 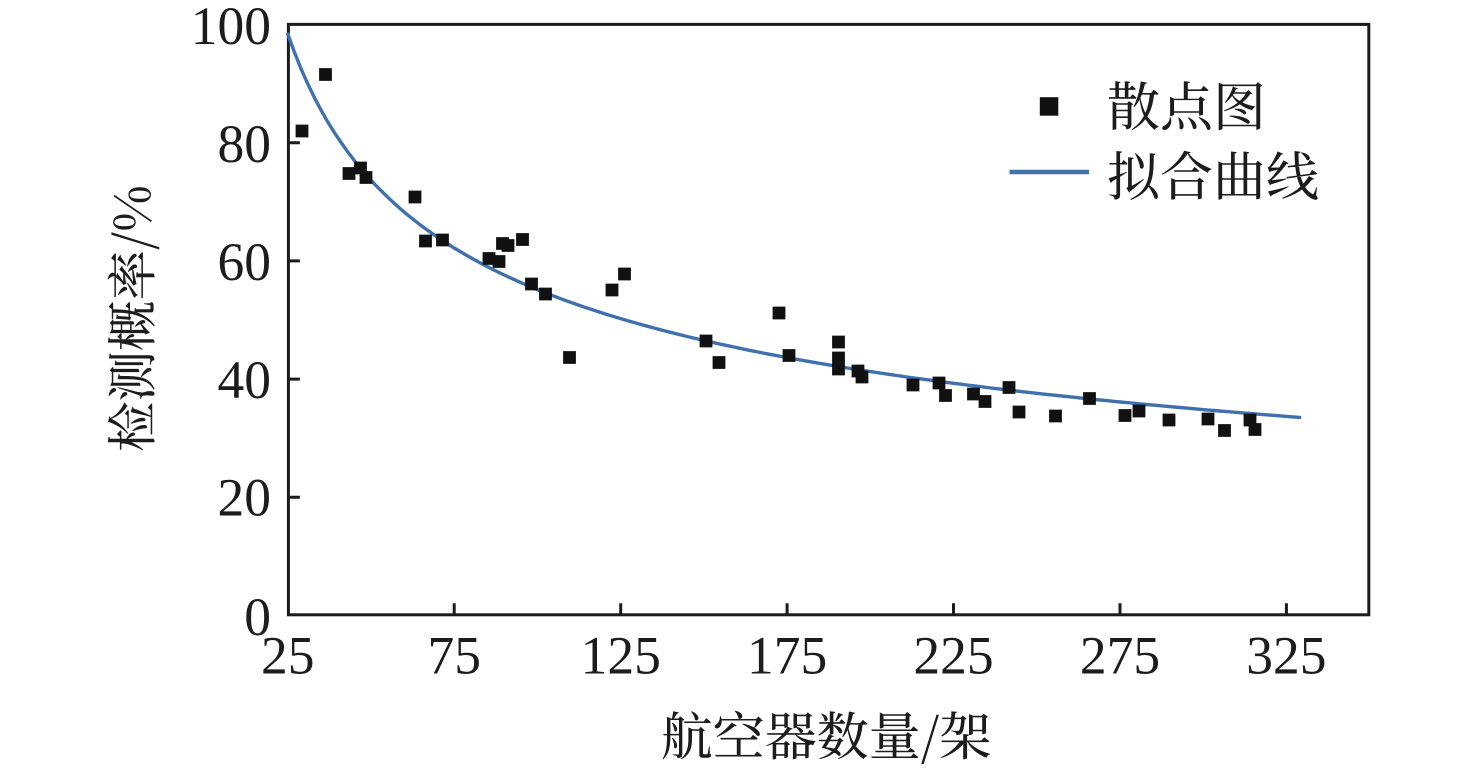 What do you see at coordinates (1286, 656) in the screenshot?
I see `svg-text: 325` at bounding box center [1286, 656].